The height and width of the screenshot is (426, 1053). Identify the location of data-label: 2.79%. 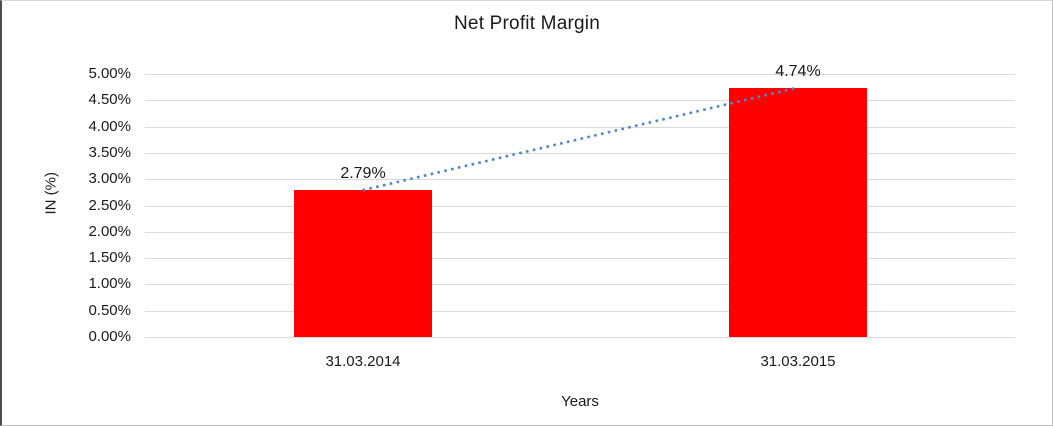
(363, 173).